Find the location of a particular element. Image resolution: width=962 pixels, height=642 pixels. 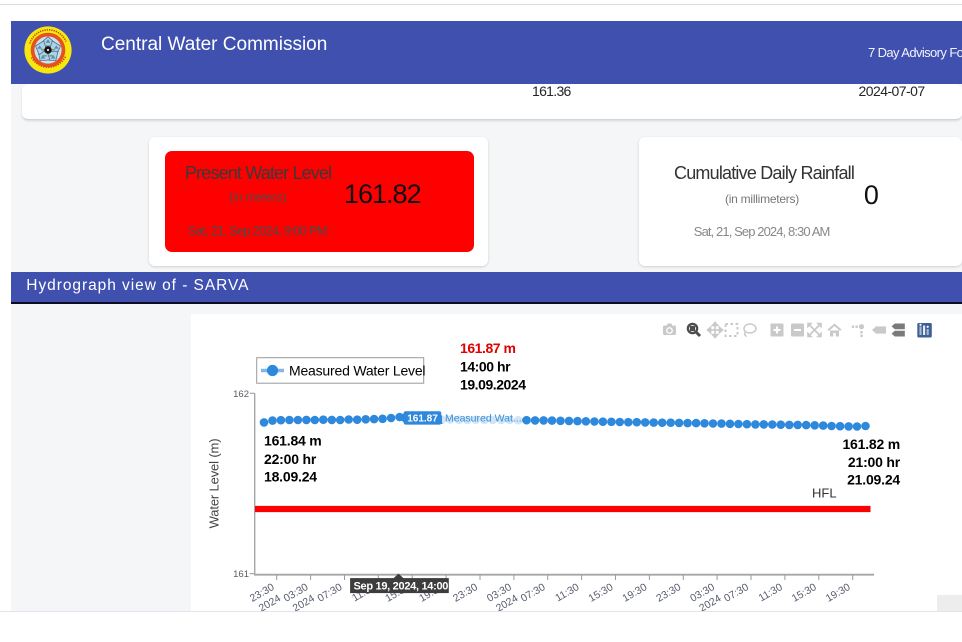

svg-text: 21:00 hr is located at coordinates (874, 462).